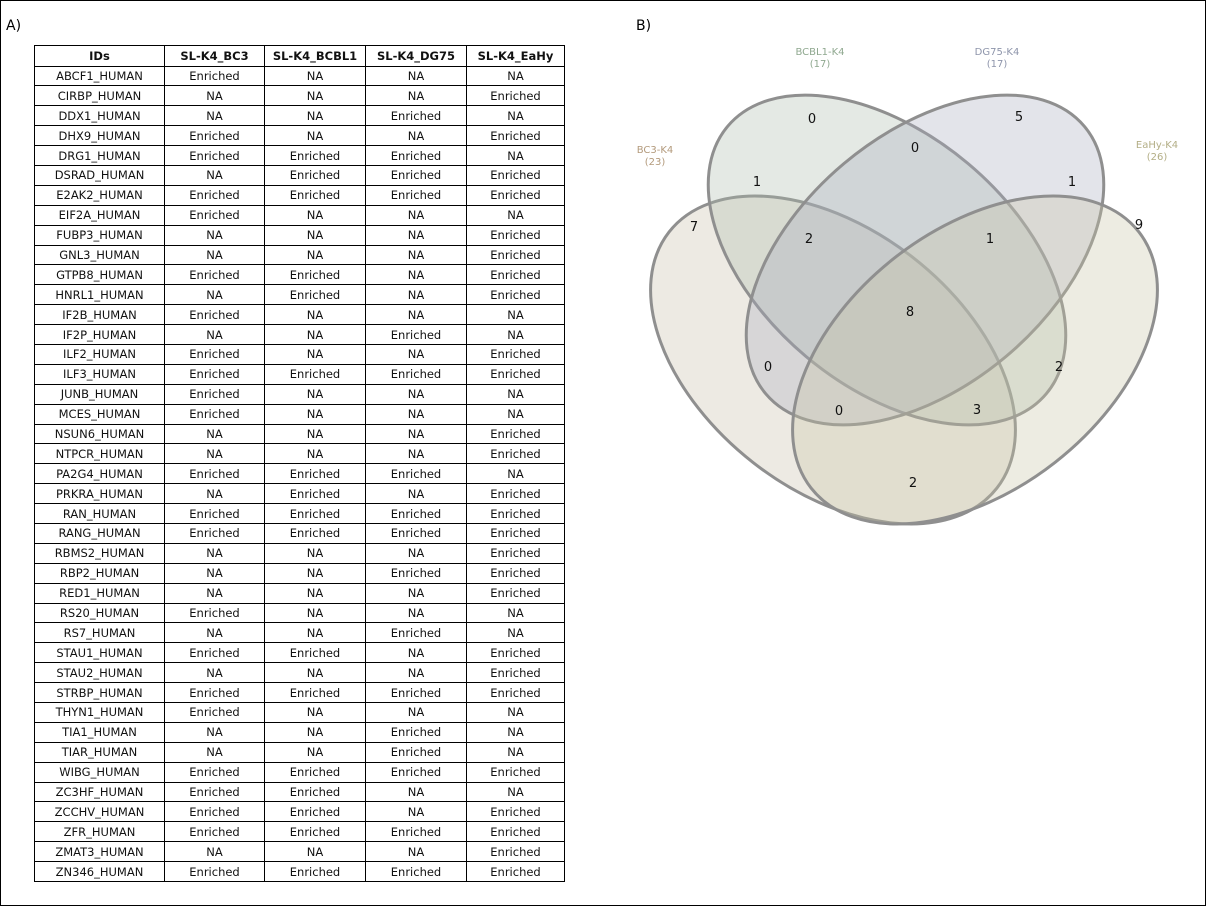 The image size is (1206, 906). Describe the element at coordinates (812, 119) in the screenshot. I see `region-bcbl1-only: 0` at that location.